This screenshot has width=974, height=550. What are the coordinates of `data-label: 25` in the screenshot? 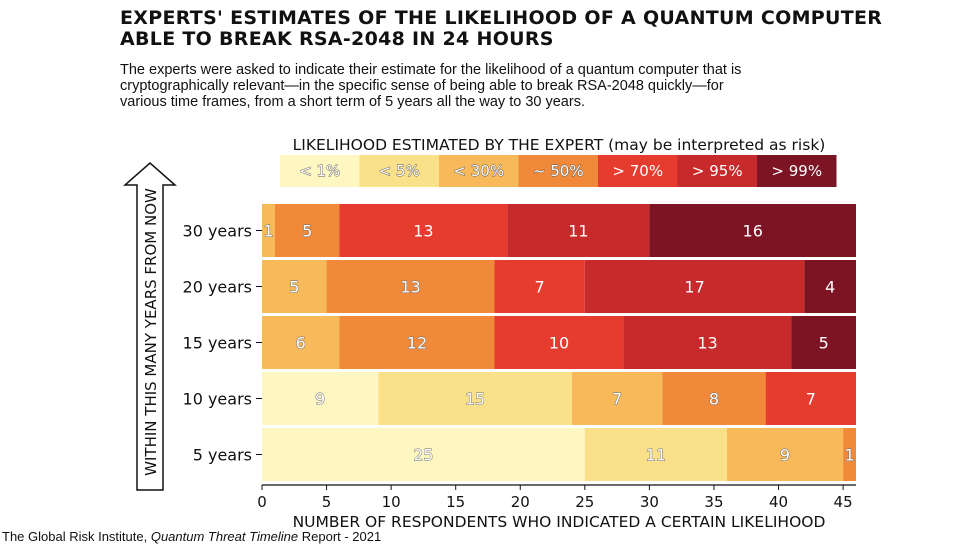 It's located at (423, 455).